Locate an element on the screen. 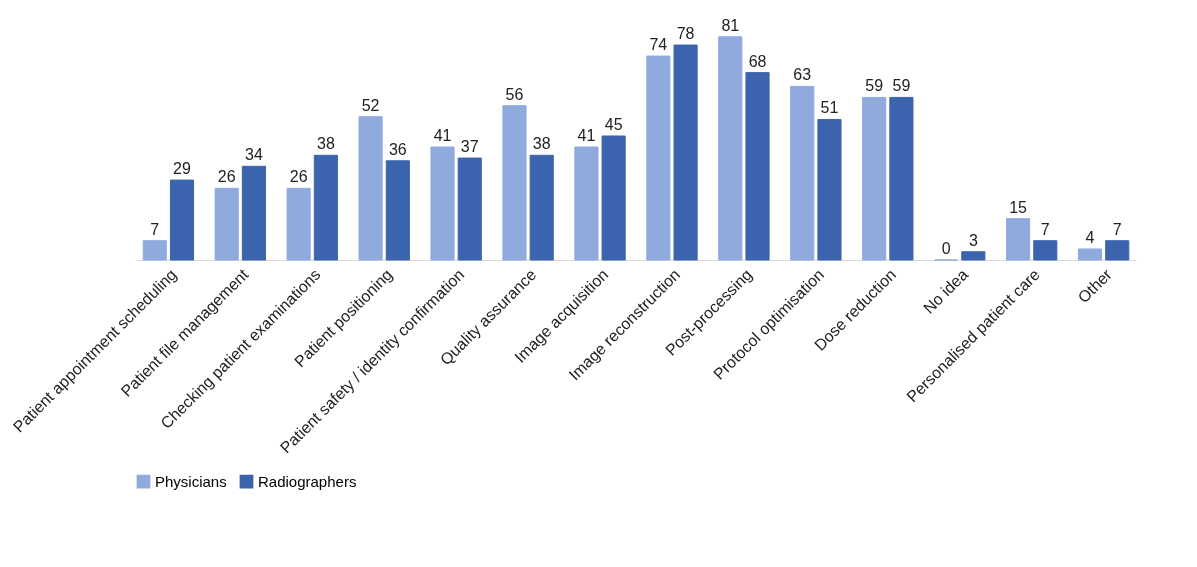 The width and height of the screenshot is (1197, 567). legend-label: Physicians is located at coordinates (191, 481).